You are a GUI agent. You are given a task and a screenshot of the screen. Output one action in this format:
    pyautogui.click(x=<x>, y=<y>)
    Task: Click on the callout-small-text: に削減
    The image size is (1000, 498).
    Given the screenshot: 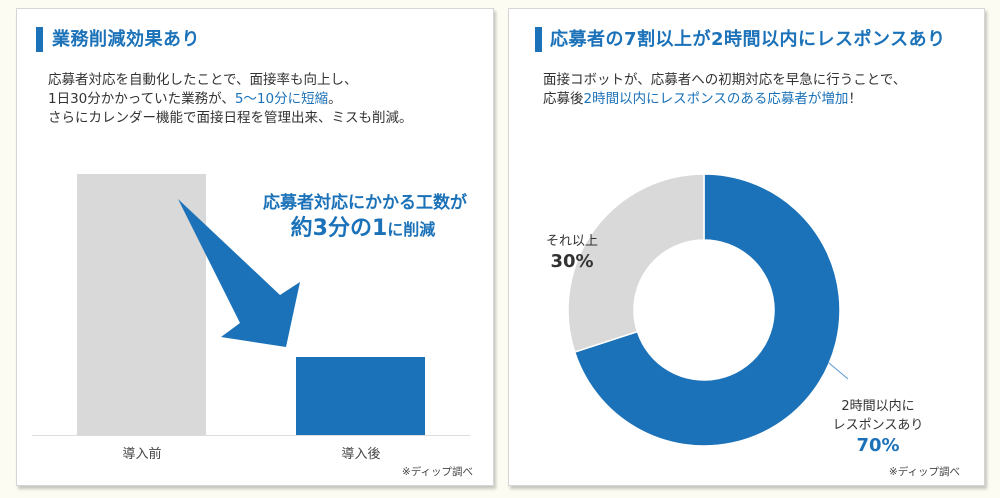 What is the action you would take?
    pyautogui.click(x=411, y=229)
    